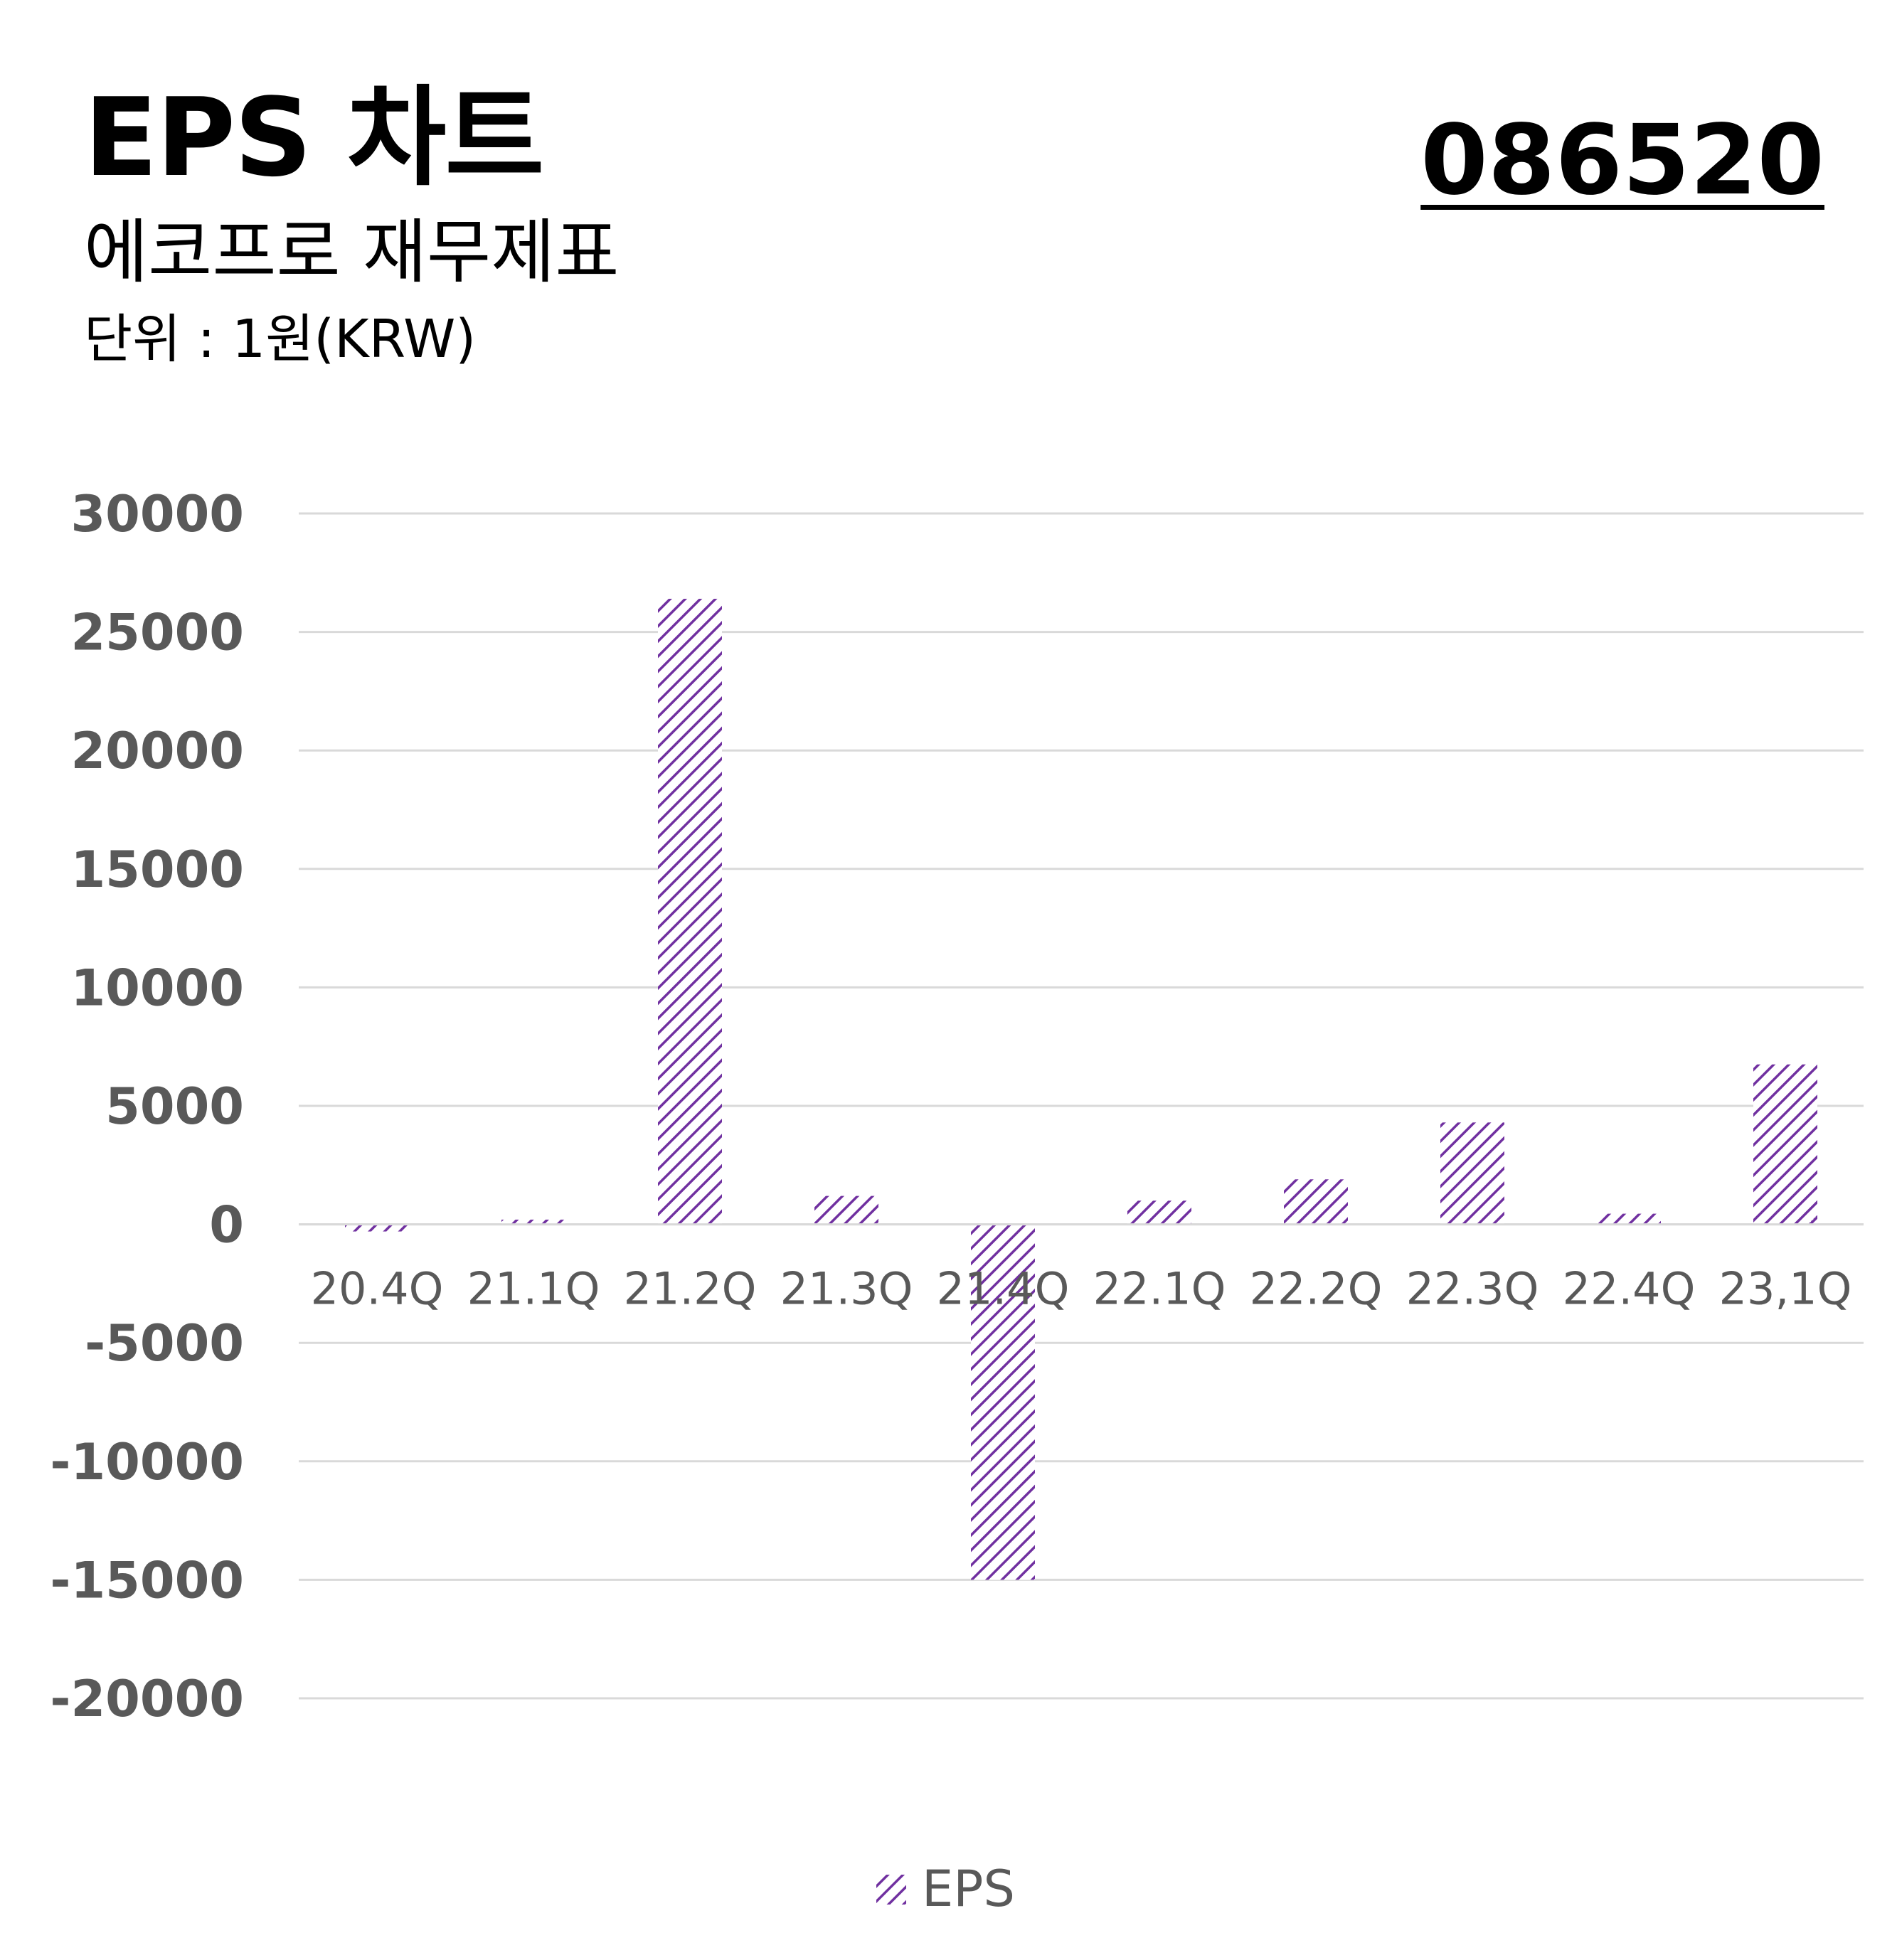  I want to click on unit-label: 단위 : 1원(KRW), so click(280, 339).